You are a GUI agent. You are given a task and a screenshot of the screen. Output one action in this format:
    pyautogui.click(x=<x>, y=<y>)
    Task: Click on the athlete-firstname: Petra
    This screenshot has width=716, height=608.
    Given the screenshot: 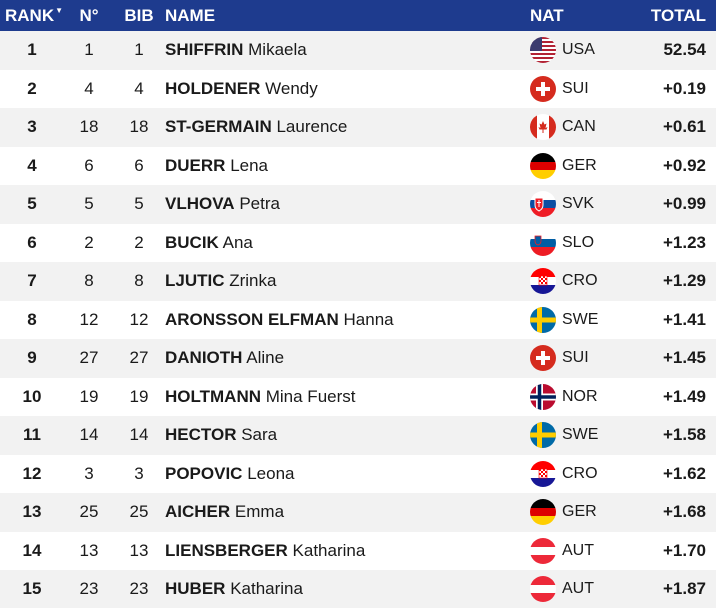 What is the action you would take?
    pyautogui.click(x=259, y=204)
    